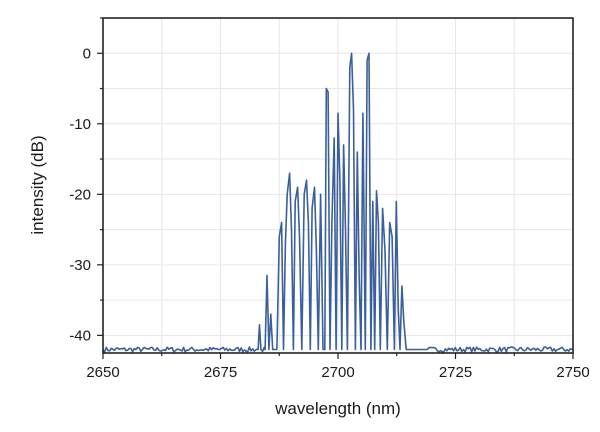 The image size is (600, 432). What do you see at coordinates (337, 408) in the screenshot?
I see `x-axis-label: wavelength (nm)` at bounding box center [337, 408].